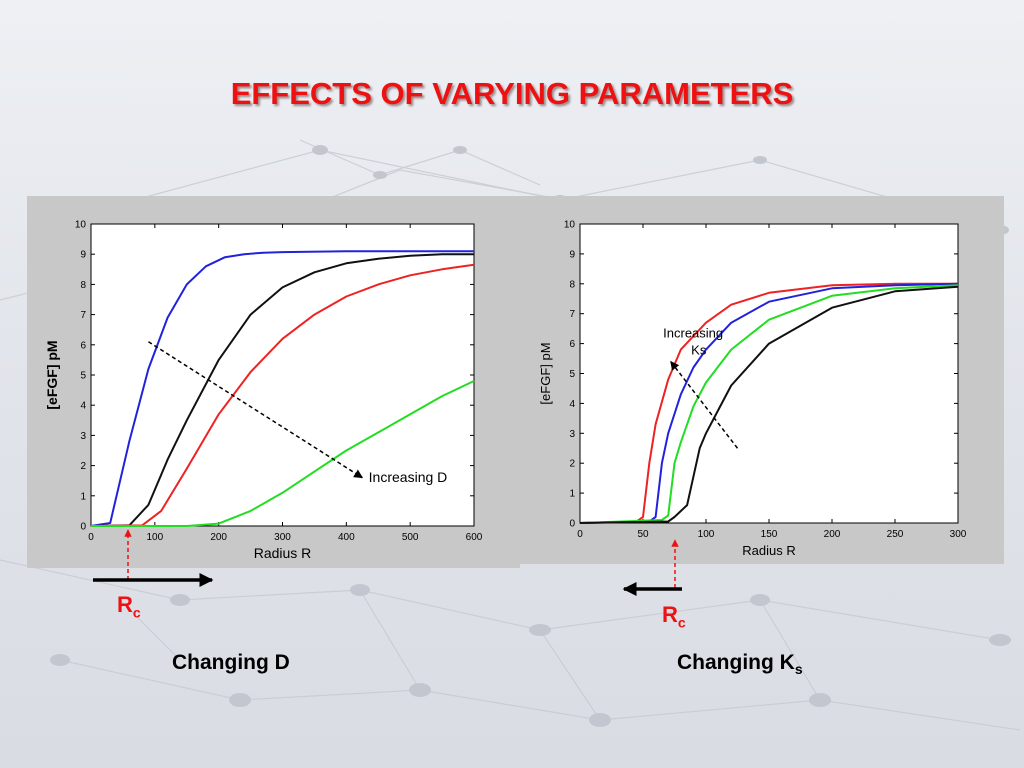 Image resolution: width=1024 pixels, height=768 pixels. Describe the element at coordinates (693, 333) in the screenshot. I see `annotation-text: Increasing` at that location.